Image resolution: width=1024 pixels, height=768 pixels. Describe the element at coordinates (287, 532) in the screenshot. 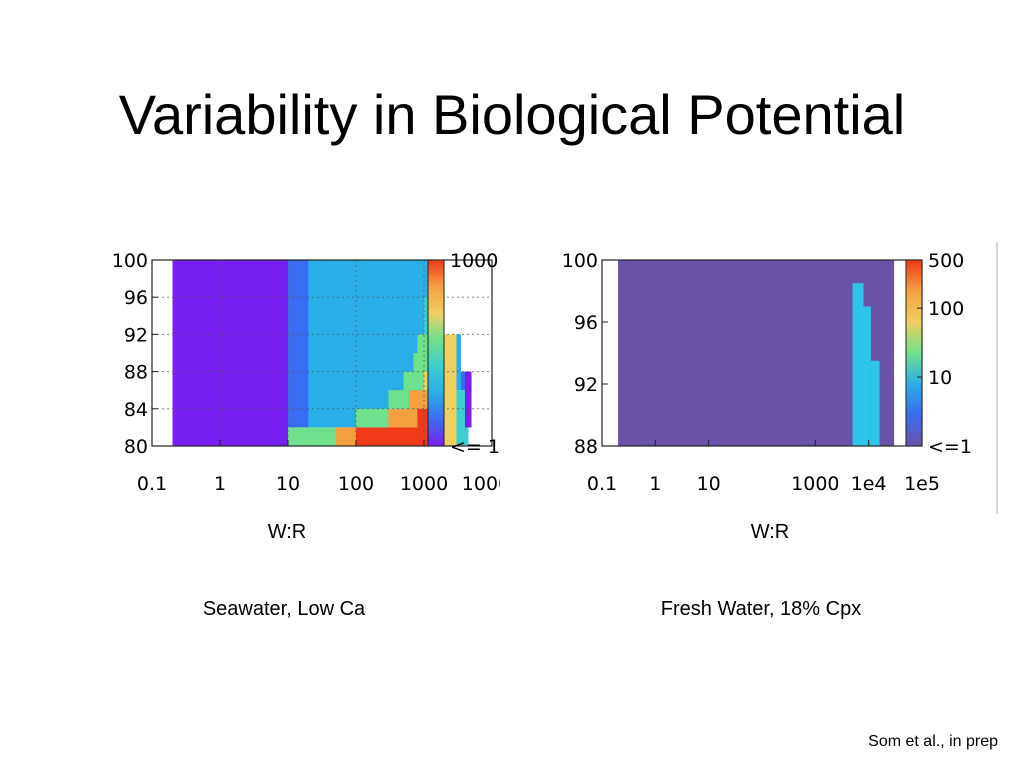

I see `xlabel-left: W:R` at that location.